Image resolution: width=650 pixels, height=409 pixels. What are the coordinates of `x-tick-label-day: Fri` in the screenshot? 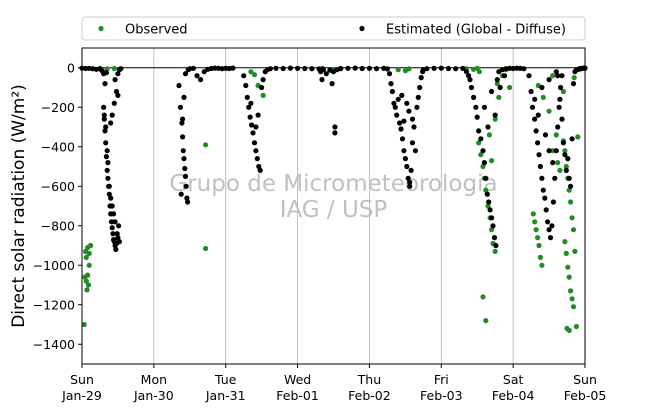 It's located at (441, 379).